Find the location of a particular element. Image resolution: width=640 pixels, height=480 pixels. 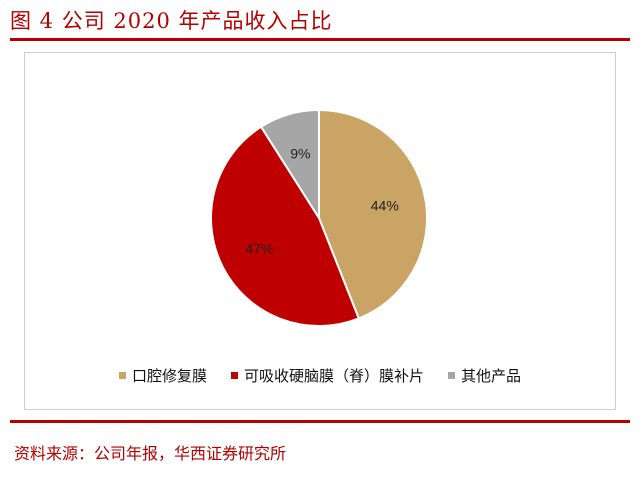

figure-title: 图 4 公司 2020 年产品收入占比 is located at coordinates (171, 21).